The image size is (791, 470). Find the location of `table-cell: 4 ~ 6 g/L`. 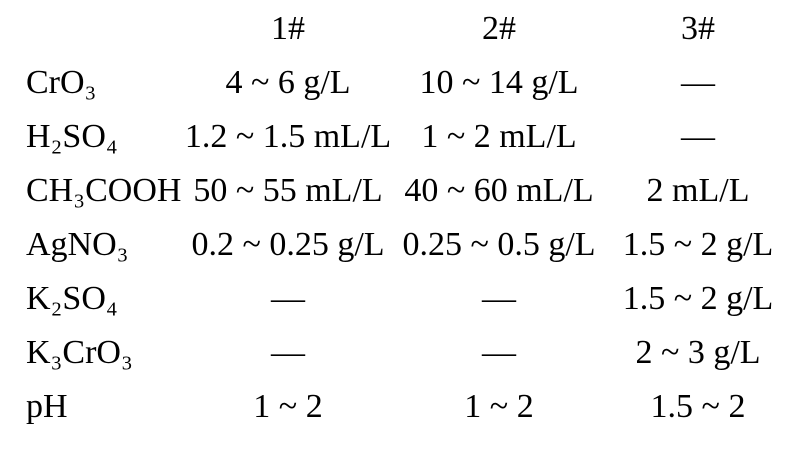

table-cell: 4 ~ 6 g/L is located at coordinates (288, 82).